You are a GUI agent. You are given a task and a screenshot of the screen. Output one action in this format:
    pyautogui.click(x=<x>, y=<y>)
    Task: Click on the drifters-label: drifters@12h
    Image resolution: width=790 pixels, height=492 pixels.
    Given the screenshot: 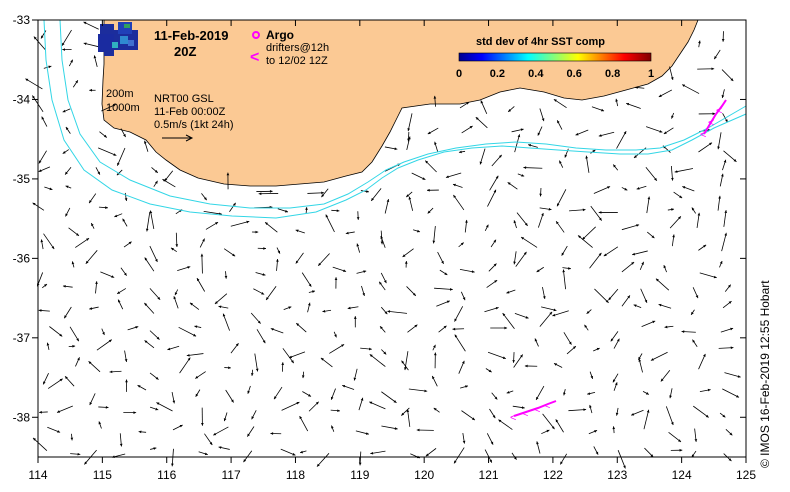 What is the action you would take?
    pyautogui.click(x=297, y=48)
    